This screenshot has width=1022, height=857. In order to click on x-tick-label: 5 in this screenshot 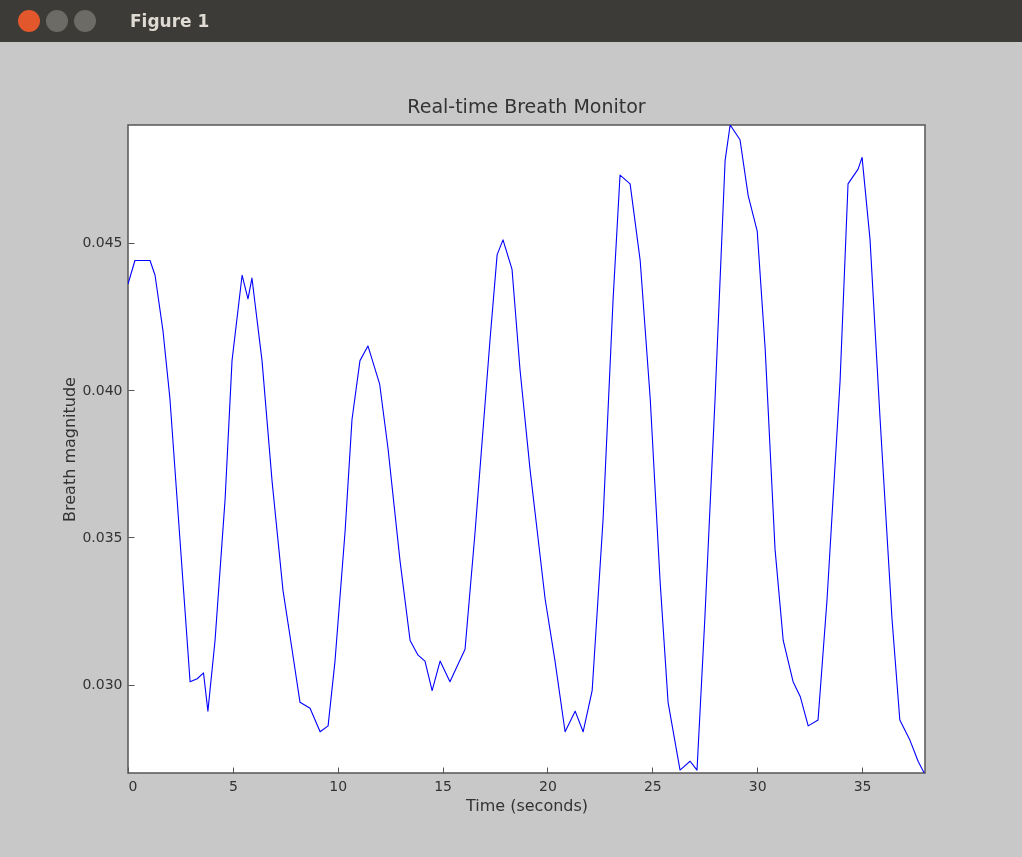, I will do `click(233, 785)`.